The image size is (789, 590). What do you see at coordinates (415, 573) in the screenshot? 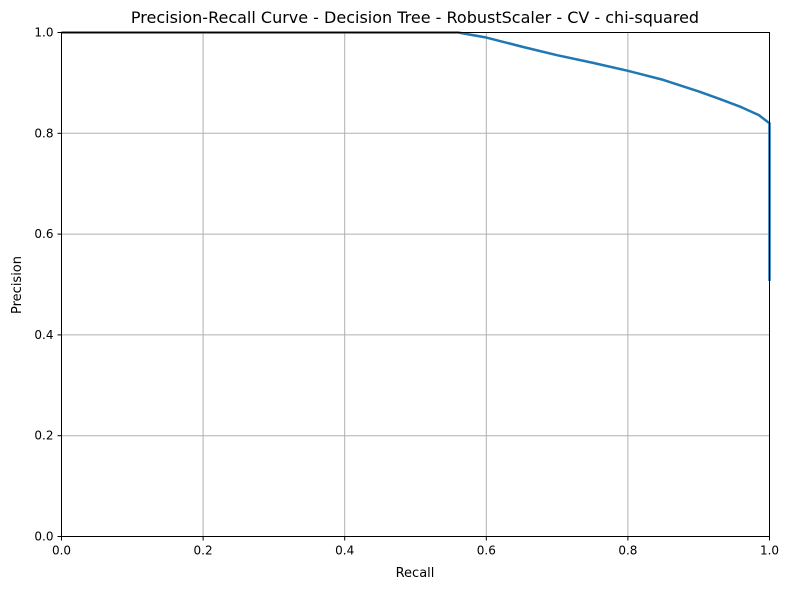
I see `x-axis-label: Recall` at bounding box center [415, 573].